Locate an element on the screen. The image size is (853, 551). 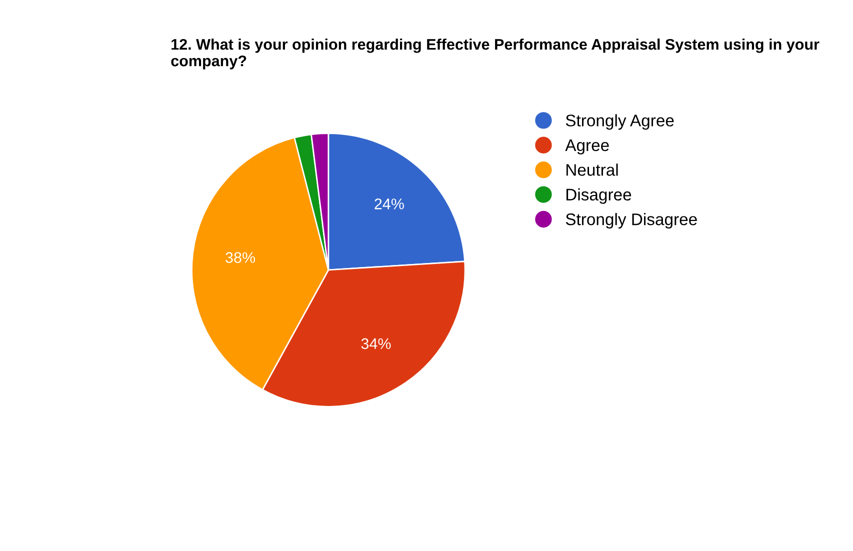
data-label: 34% is located at coordinates (376, 344).